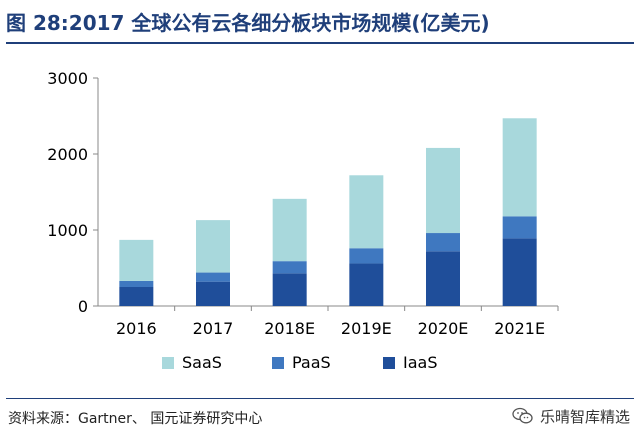  Describe the element at coordinates (67, 78) in the screenshot. I see `y-tick-label: 3000` at that location.